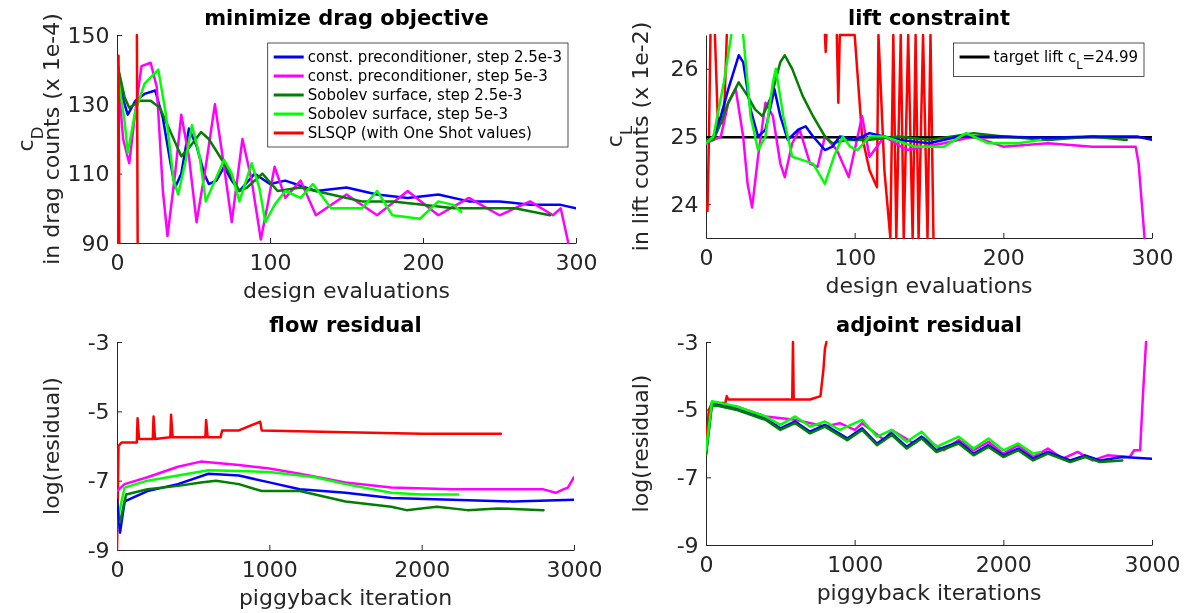  What do you see at coordinates (95, 243) in the screenshot?
I see `y-tick-label: 90` at bounding box center [95, 243].